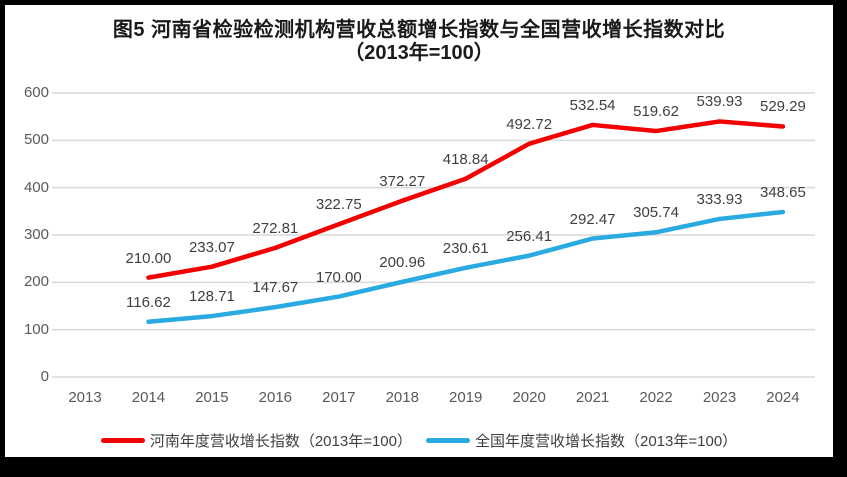 The image size is (847, 477). I want to click on data-label: 272.81, so click(275, 228).